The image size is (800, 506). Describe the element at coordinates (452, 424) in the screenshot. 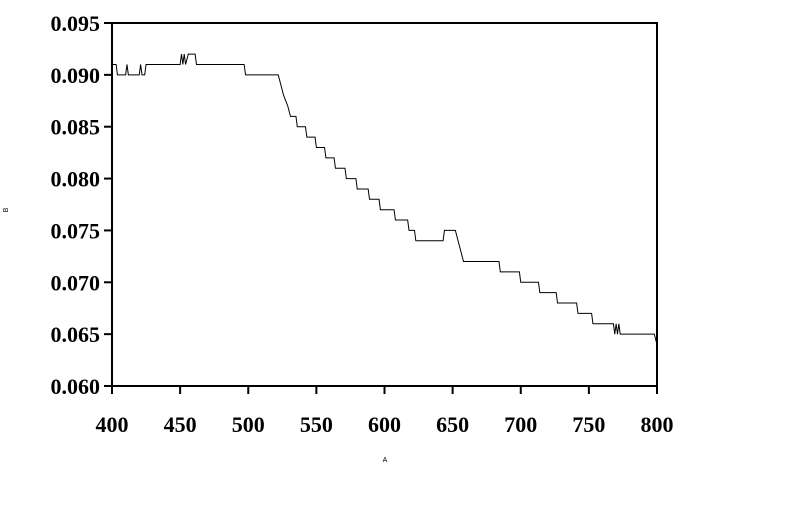

I see `x-tick-label: 650` at that location.